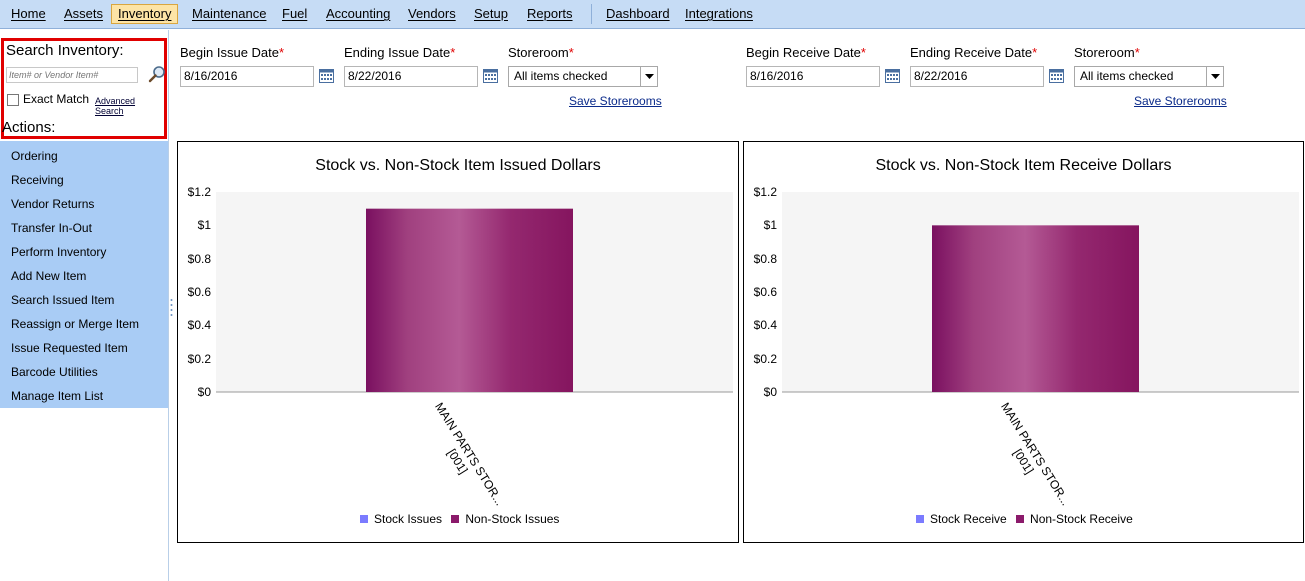  I want to click on menu-setup: Setup, so click(491, 13).